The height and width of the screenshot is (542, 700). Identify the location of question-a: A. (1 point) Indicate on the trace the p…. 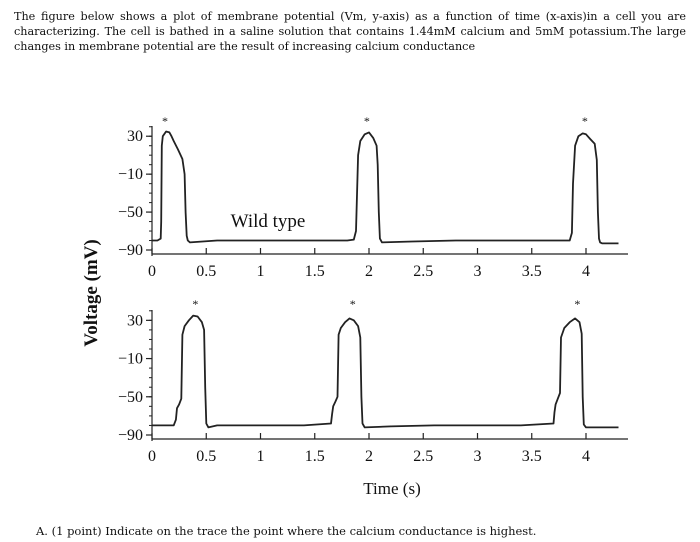
(286, 531).